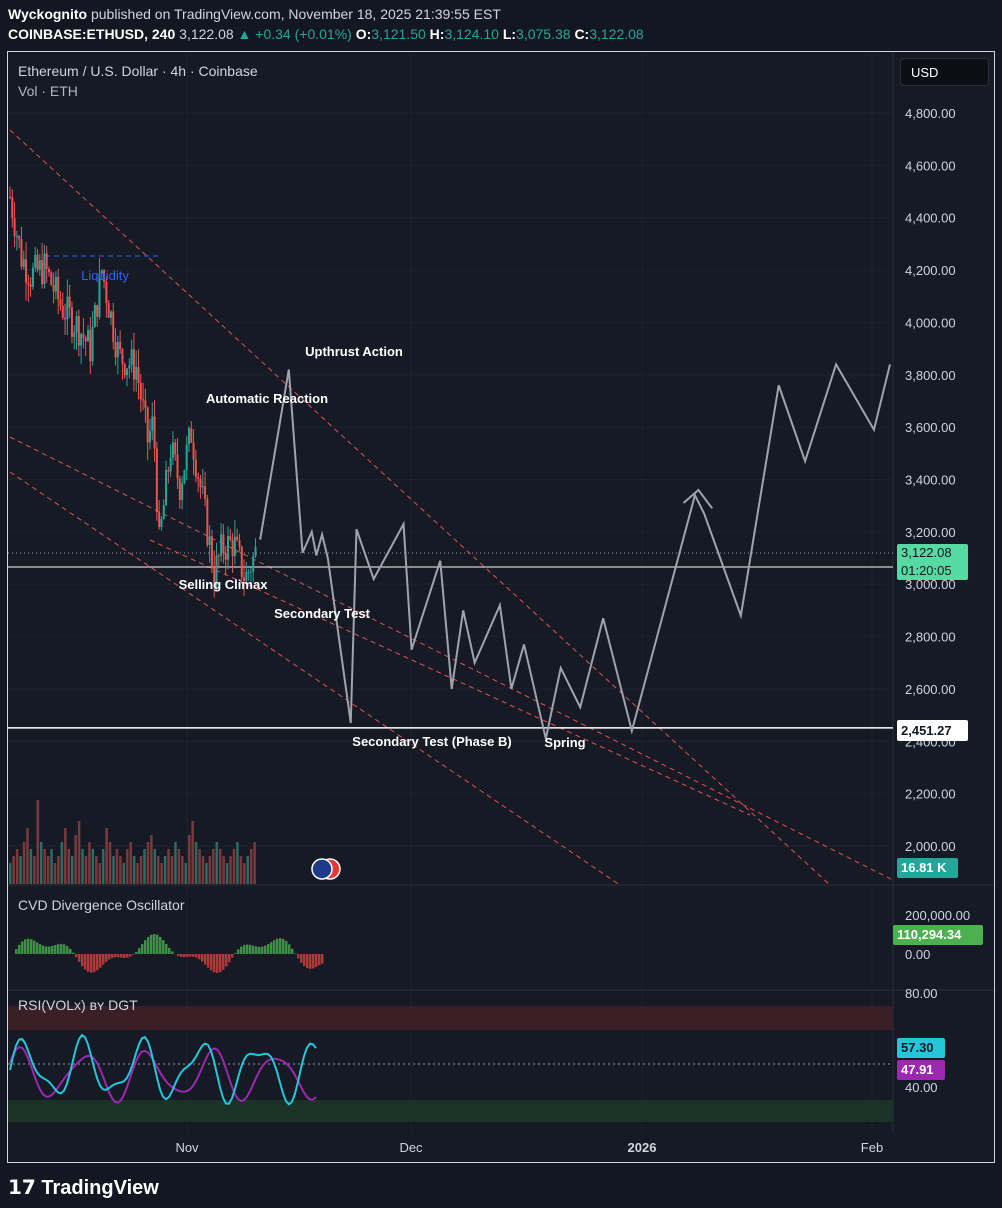 Image resolution: width=1002 pixels, height=1208 pixels. What do you see at coordinates (101, 905) in the screenshot?
I see `cvd-legend: CVD Divergence Oscillator` at bounding box center [101, 905].